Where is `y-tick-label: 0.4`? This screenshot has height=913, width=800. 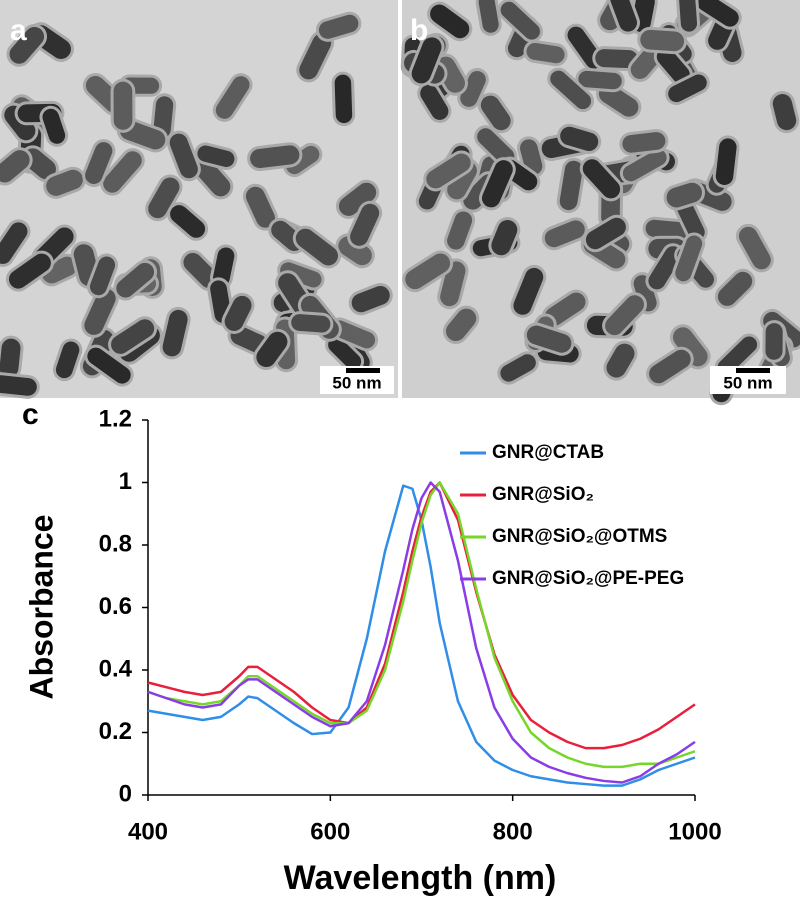 y-tick-label: 0.4 is located at coordinates (116, 668).